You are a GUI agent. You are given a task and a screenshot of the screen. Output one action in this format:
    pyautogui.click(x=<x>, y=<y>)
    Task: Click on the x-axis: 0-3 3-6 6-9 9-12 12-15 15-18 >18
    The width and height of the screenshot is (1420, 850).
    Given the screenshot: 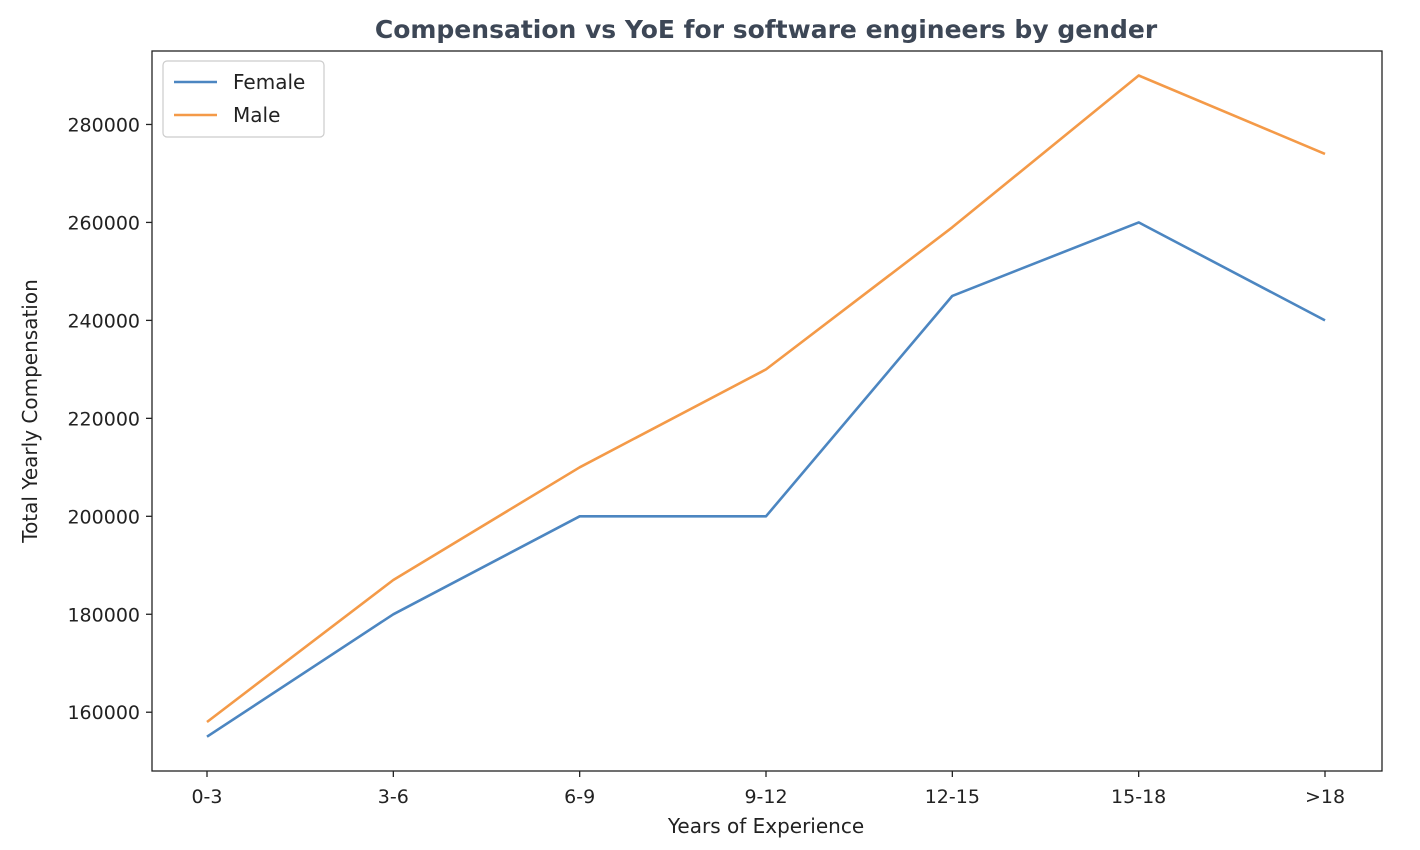 What is the action you would take?
    pyautogui.click(x=768, y=789)
    